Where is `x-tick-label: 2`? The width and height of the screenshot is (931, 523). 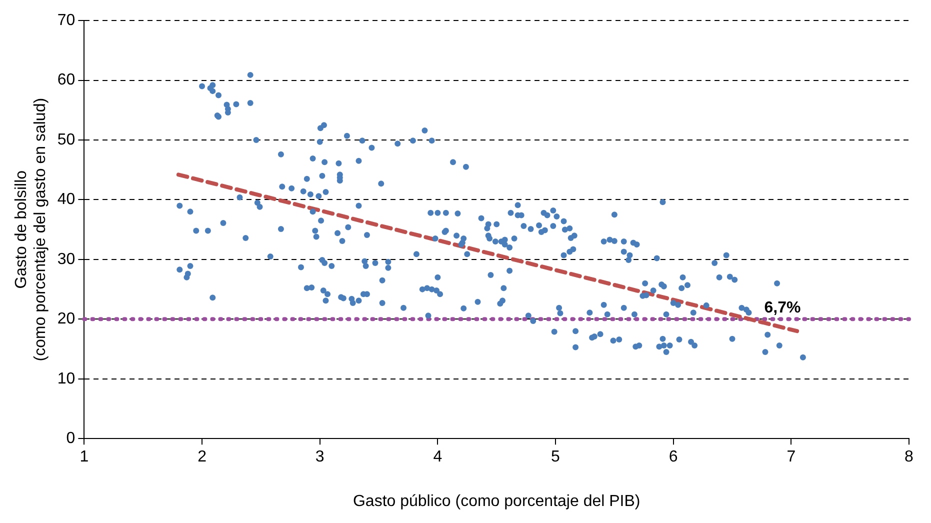
x-tick-label: 2 is located at coordinates (202, 457).